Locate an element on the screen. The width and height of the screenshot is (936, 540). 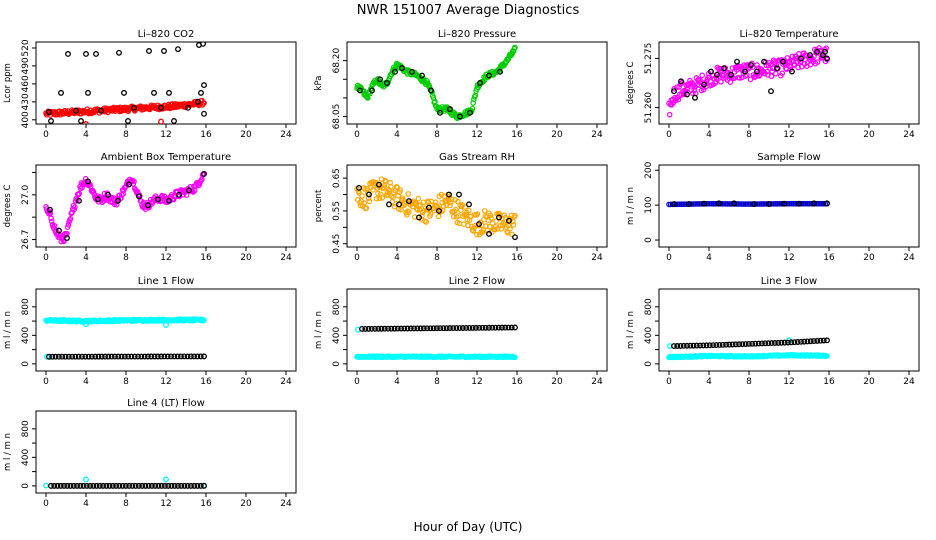
y-tick-label: 68.20 is located at coordinates (337, 60).